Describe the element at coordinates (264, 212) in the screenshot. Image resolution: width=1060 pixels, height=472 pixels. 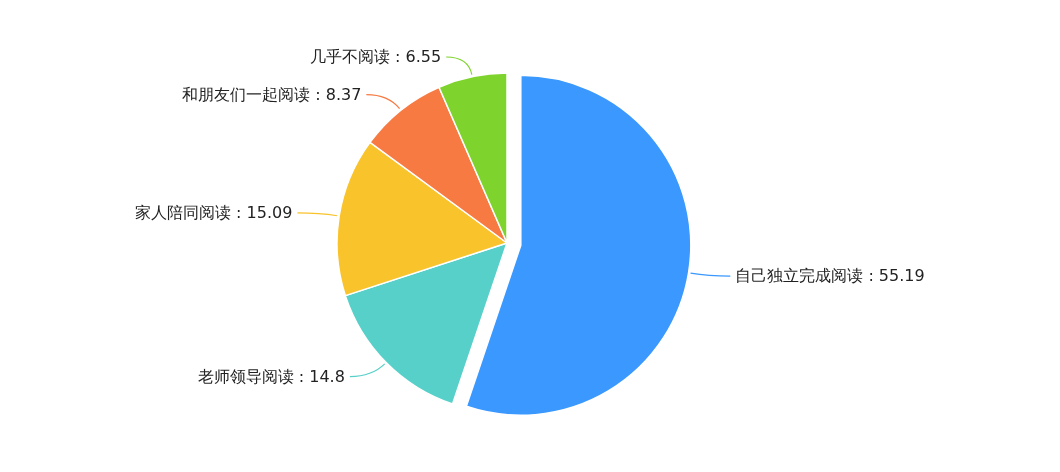
I see `data-label: : 15.09` at that location.